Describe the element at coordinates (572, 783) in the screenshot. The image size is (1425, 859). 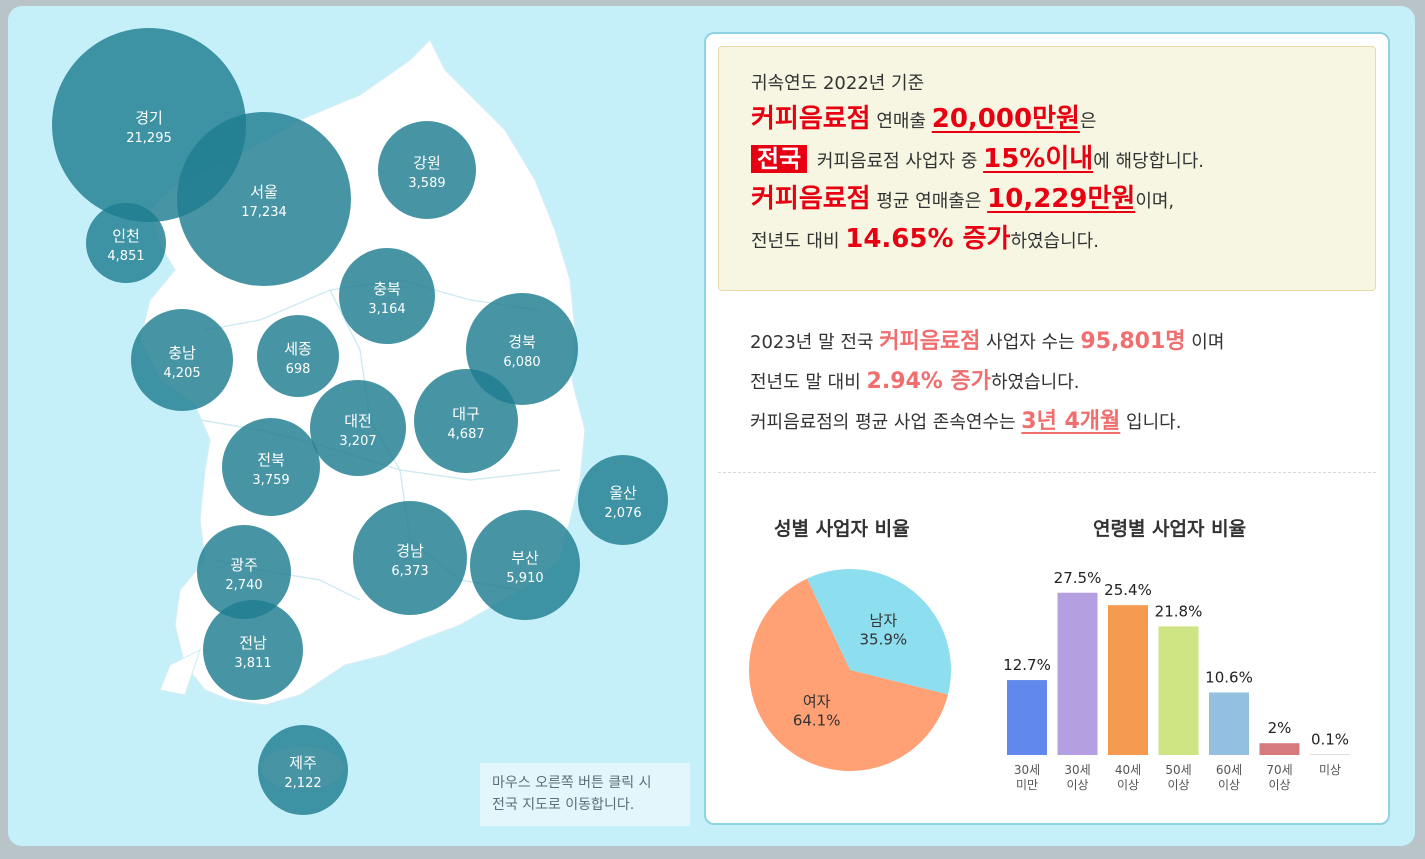
I see `map-hint-line1: 마우스 오른쪽 버튼 클릭 시` at that location.